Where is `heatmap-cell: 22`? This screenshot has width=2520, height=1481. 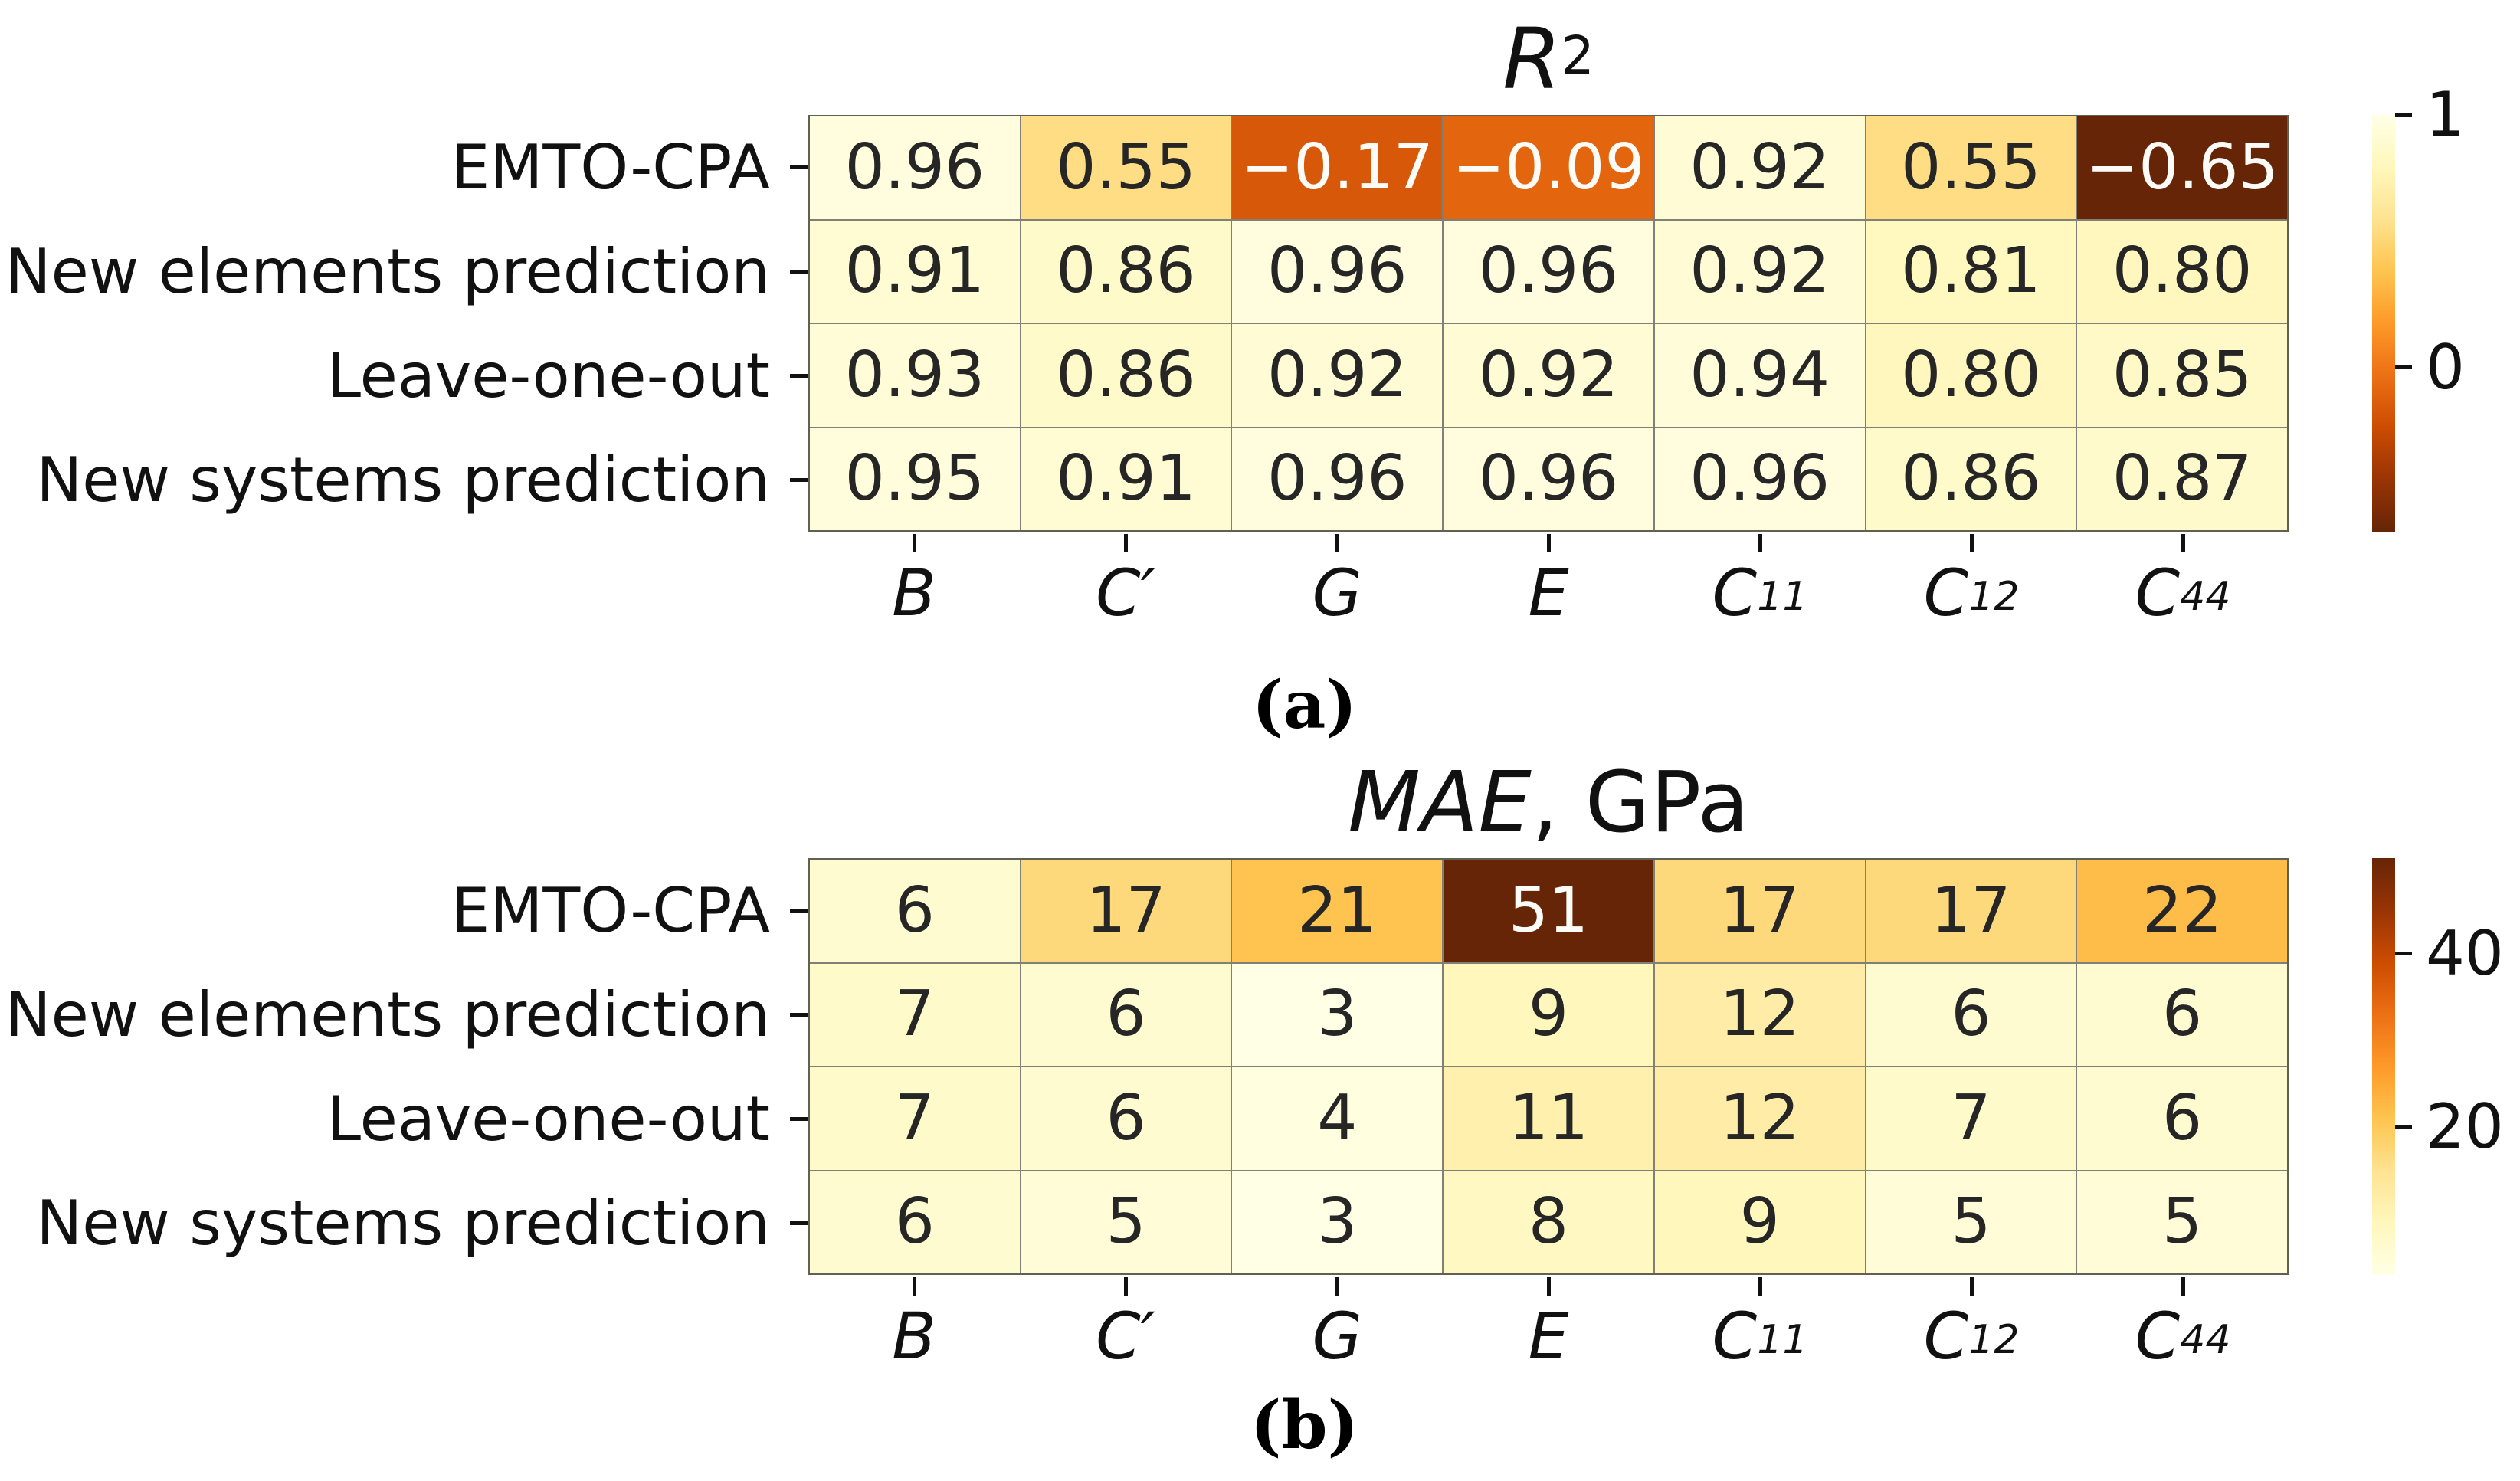
heatmap-cell: 22 is located at coordinates (2182, 911).